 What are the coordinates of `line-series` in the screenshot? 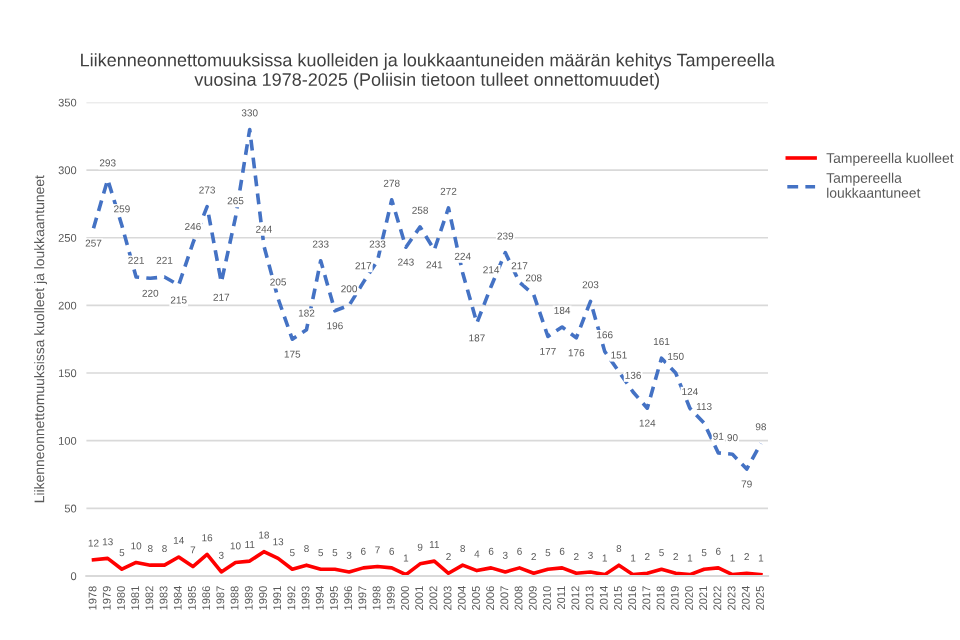 It's located at (427, 562).